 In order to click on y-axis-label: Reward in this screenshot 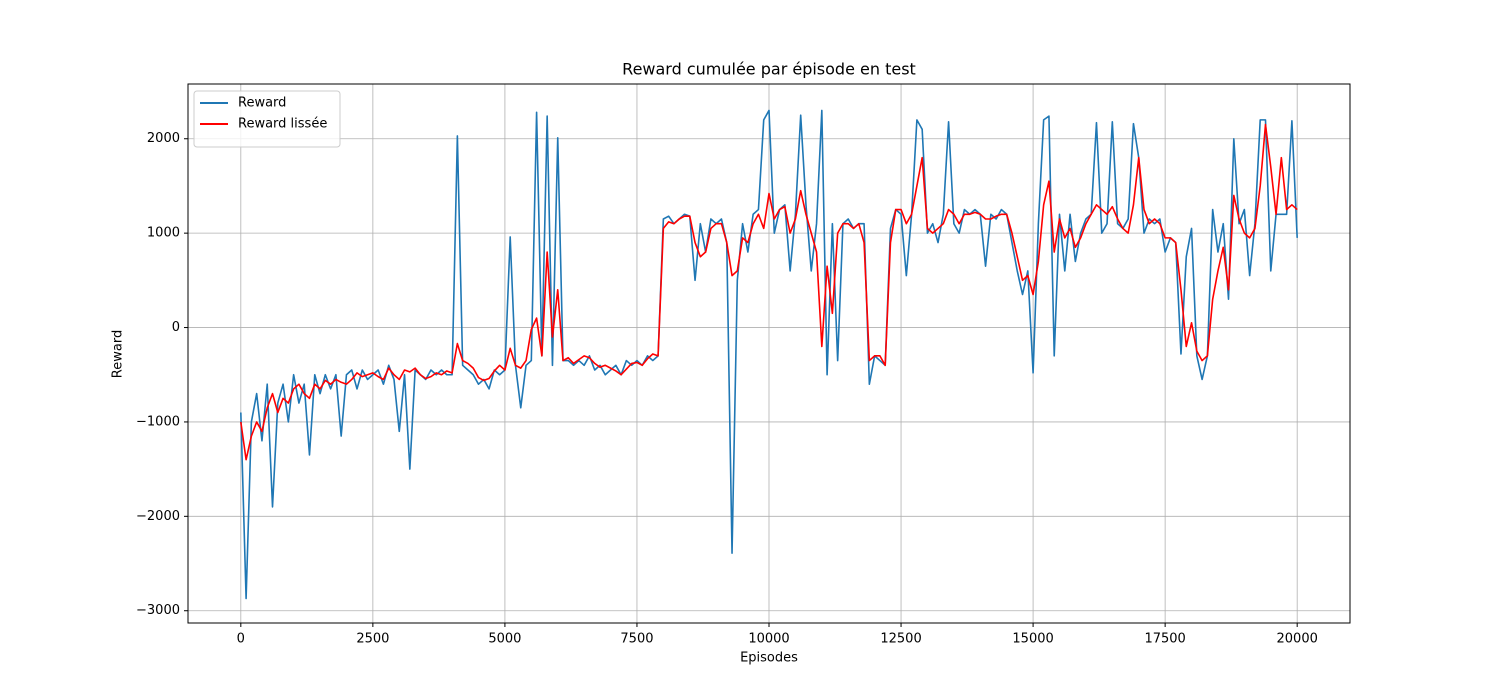, I will do `click(118, 354)`.